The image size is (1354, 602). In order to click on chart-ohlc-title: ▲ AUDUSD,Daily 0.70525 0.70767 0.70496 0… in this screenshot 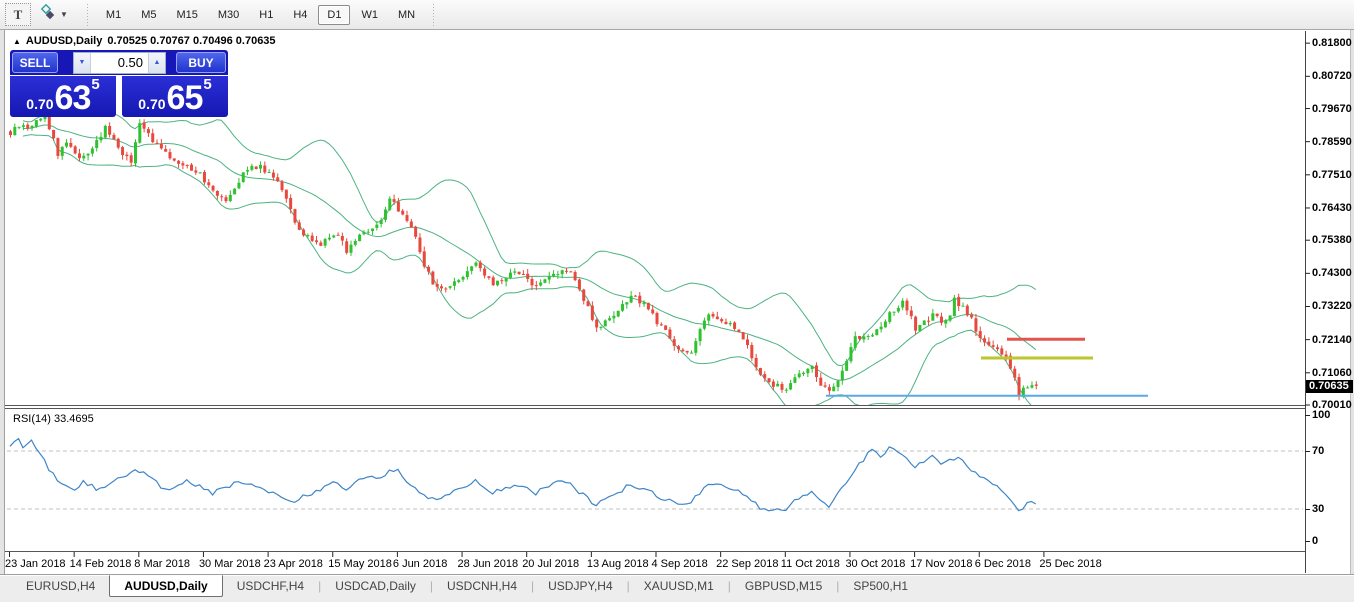, I will do `click(144, 41)`.